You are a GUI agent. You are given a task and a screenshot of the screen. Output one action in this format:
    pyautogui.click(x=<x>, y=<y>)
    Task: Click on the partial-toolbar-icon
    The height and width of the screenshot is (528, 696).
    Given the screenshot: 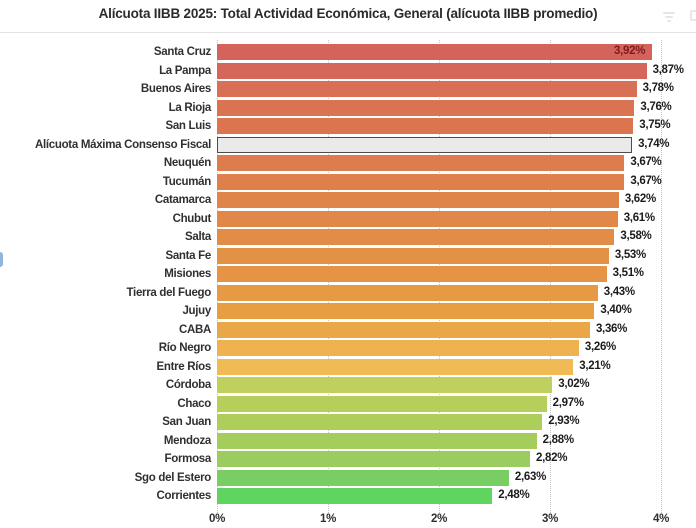 What is the action you would take?
    pyautogui.click(x=693, y=15)
    